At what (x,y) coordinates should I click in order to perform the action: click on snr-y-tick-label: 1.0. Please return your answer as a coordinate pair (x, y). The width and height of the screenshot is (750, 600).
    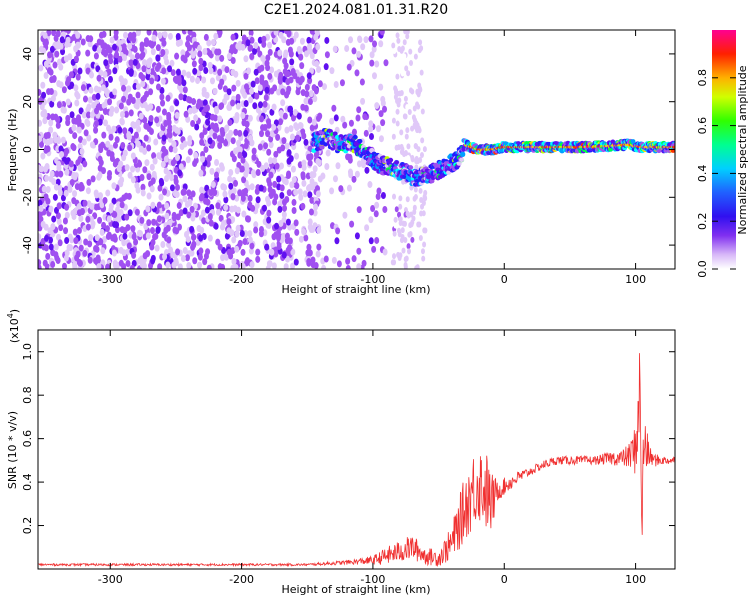
    Looking at the image, I should click on (27, 352).